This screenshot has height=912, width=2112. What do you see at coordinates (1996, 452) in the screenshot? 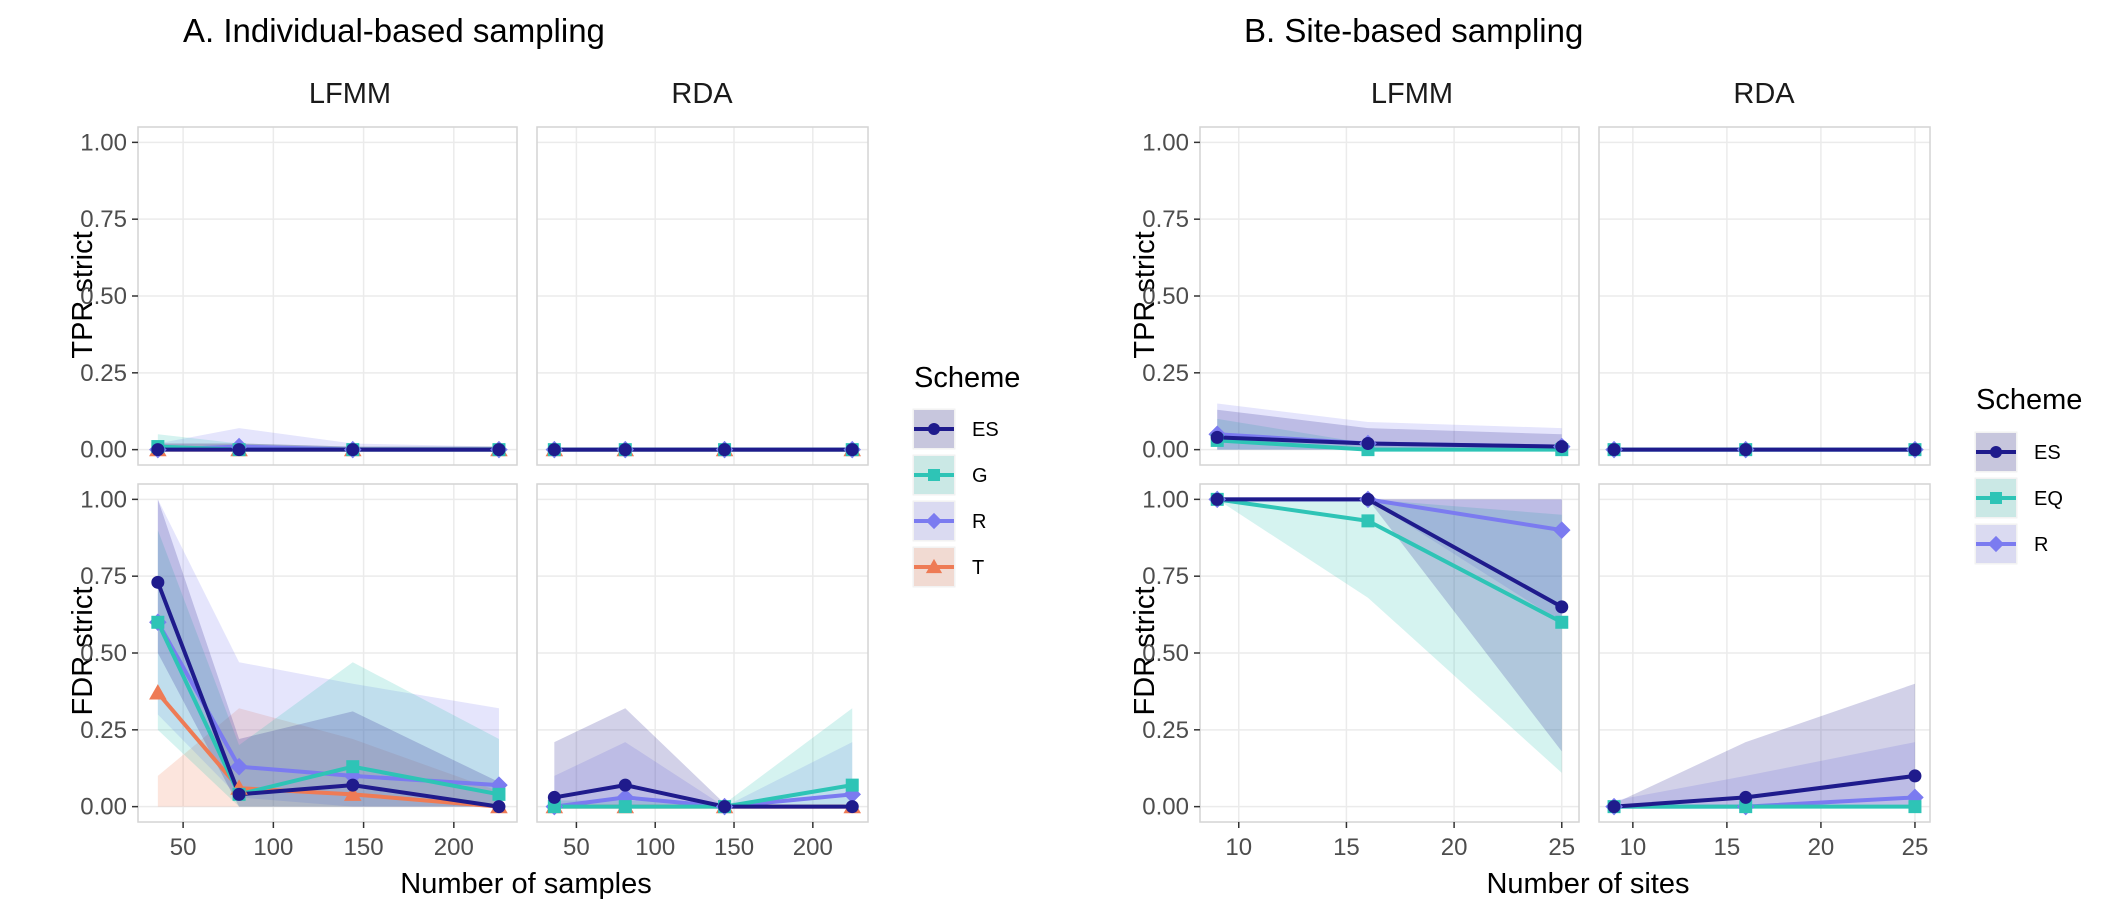
I see `fig1-legend-es-key-marker` at bounding box center [1996, 452].